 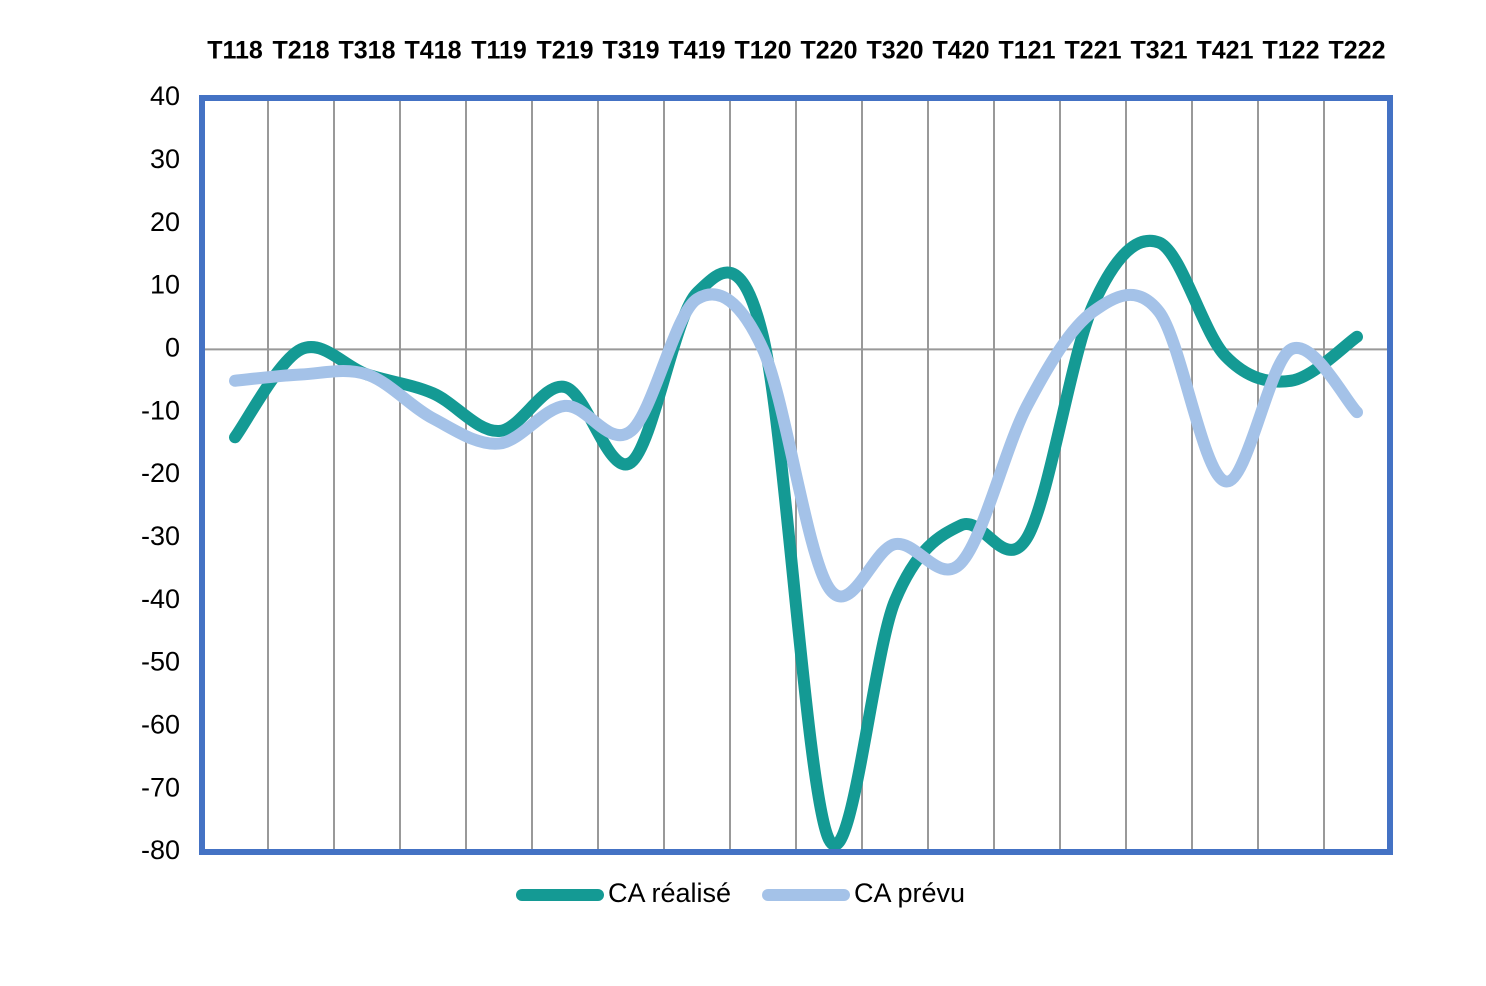 What do you see at coordinates (165, 222) in the screenshot?
I see `y-tick-label: 20` at bounding box center [165, 222].